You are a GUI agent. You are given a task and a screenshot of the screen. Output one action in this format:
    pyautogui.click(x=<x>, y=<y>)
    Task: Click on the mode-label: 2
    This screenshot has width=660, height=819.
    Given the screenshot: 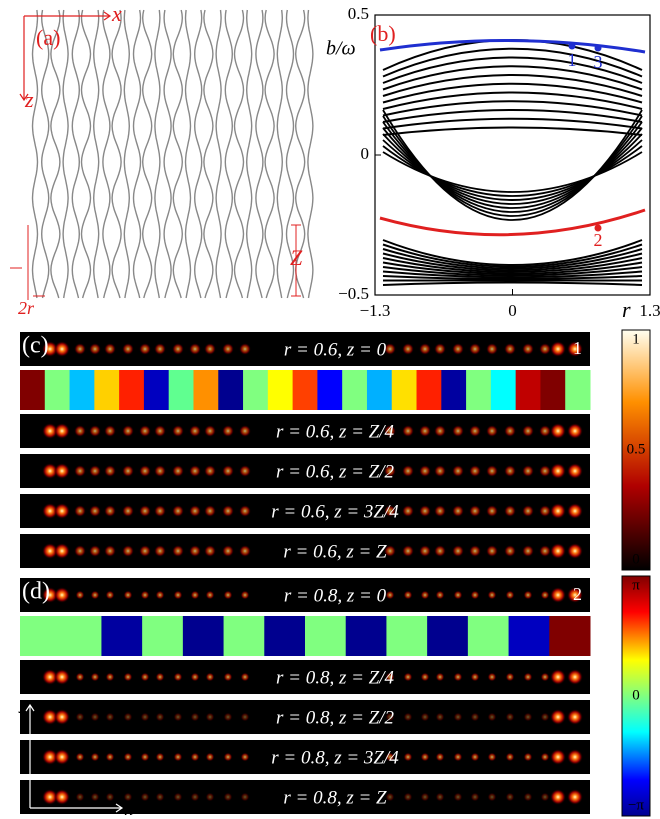 What is the action you would take?
    pyautogui.click(x=577, y=594)
    